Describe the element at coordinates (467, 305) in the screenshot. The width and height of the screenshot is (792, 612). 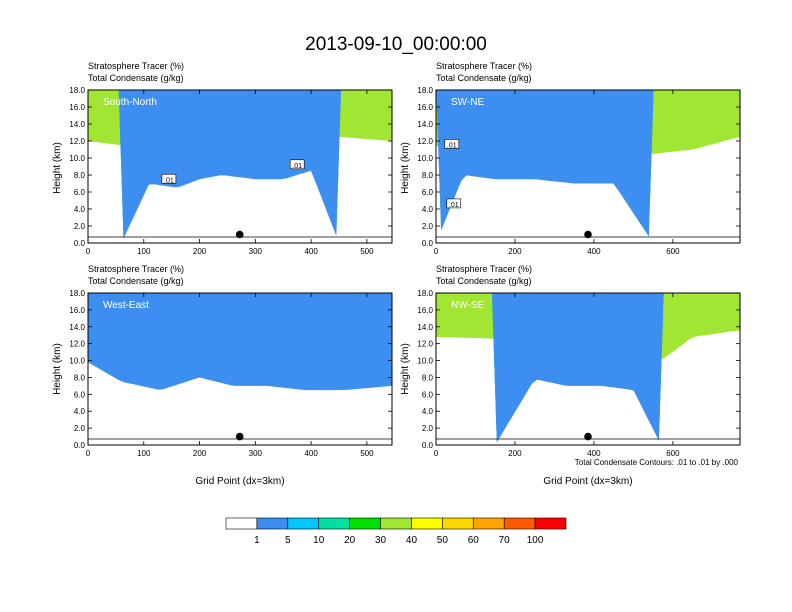
I see `panel-direction-label: NW-SE` at that location.